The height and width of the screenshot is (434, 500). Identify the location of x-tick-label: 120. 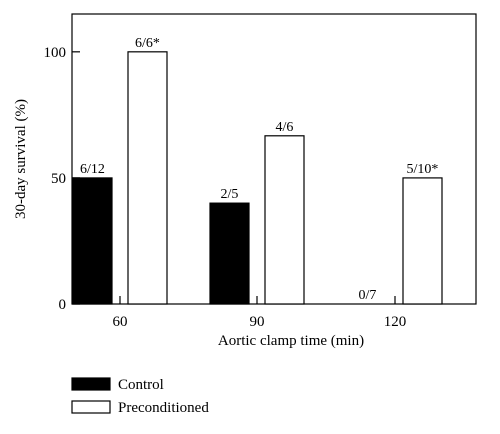
(395, 322).